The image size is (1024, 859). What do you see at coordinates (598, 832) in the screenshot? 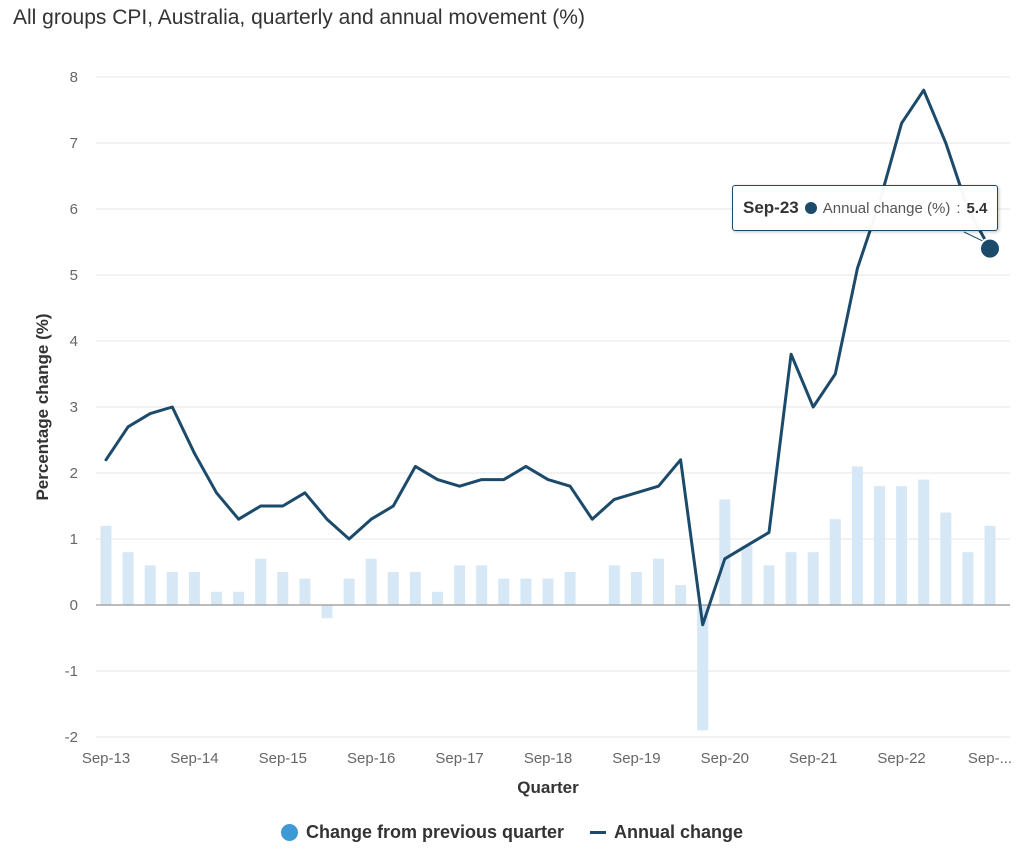
I see `legend-line-icon` at bounding box center [598, 832].